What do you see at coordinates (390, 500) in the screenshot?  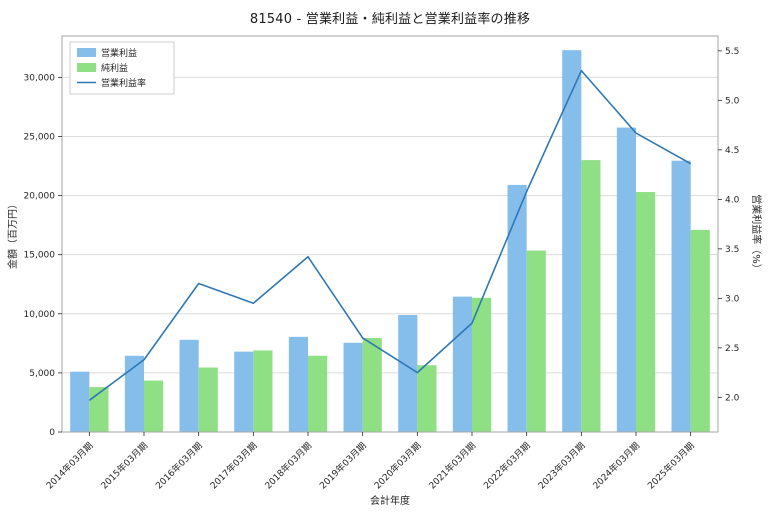 I see `x-axis-label: 会計年度` at bounding box center [390, 500].